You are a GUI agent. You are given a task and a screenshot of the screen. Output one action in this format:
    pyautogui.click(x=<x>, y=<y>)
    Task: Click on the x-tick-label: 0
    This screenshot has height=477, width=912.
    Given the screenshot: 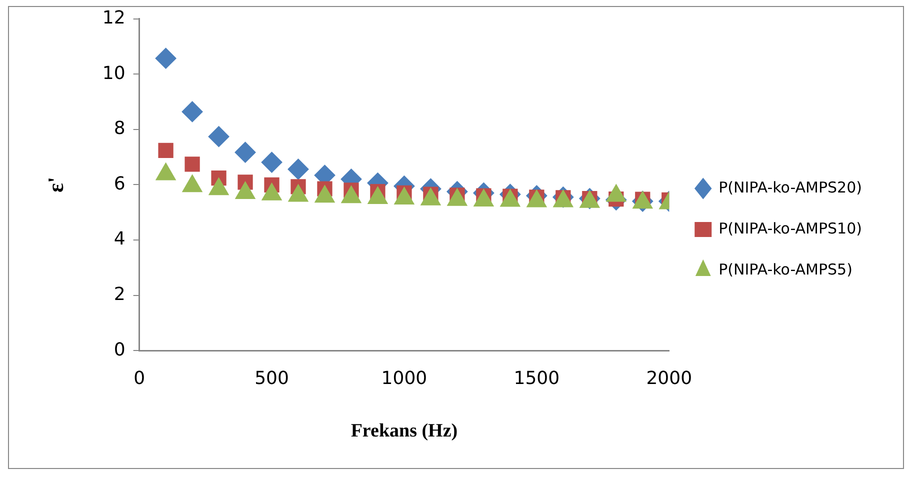 What is the action you would take?
    pyautogui.click(x=140, y=379)
    